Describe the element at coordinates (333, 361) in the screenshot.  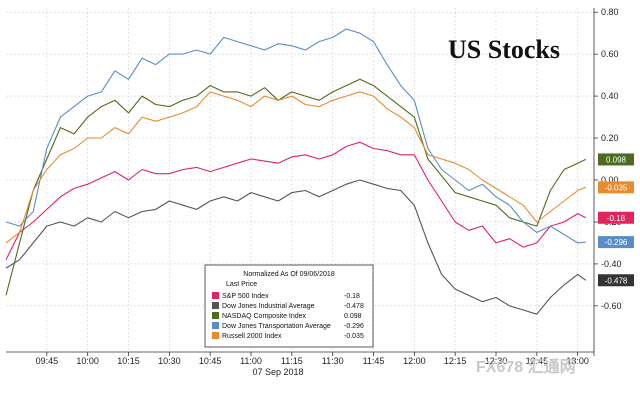
I see `x-tick-label: 11:30` at that location.